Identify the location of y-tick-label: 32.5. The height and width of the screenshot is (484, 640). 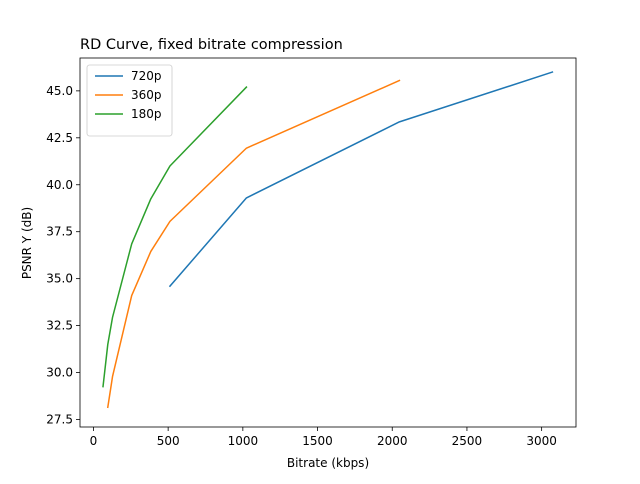
(59, 326).